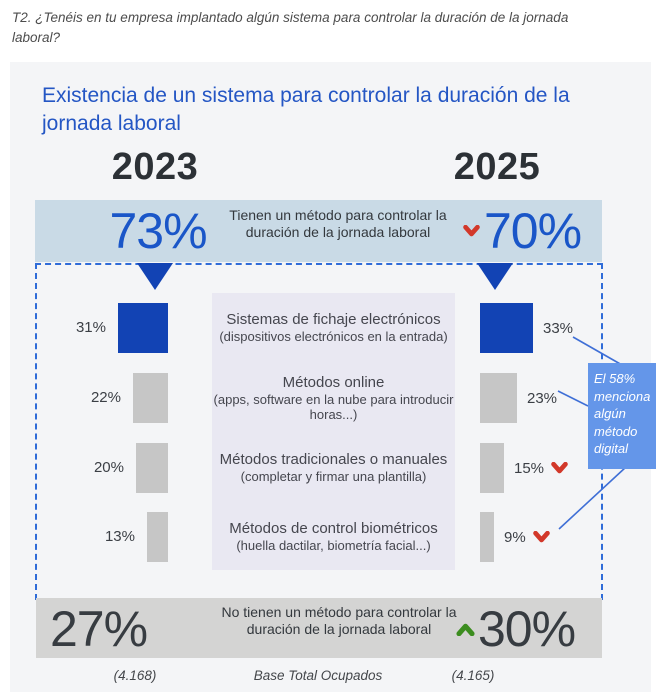 This screenshot has height=697, width=671. I want to click on bar-label-2025-3: 9%, so click(527, 537).